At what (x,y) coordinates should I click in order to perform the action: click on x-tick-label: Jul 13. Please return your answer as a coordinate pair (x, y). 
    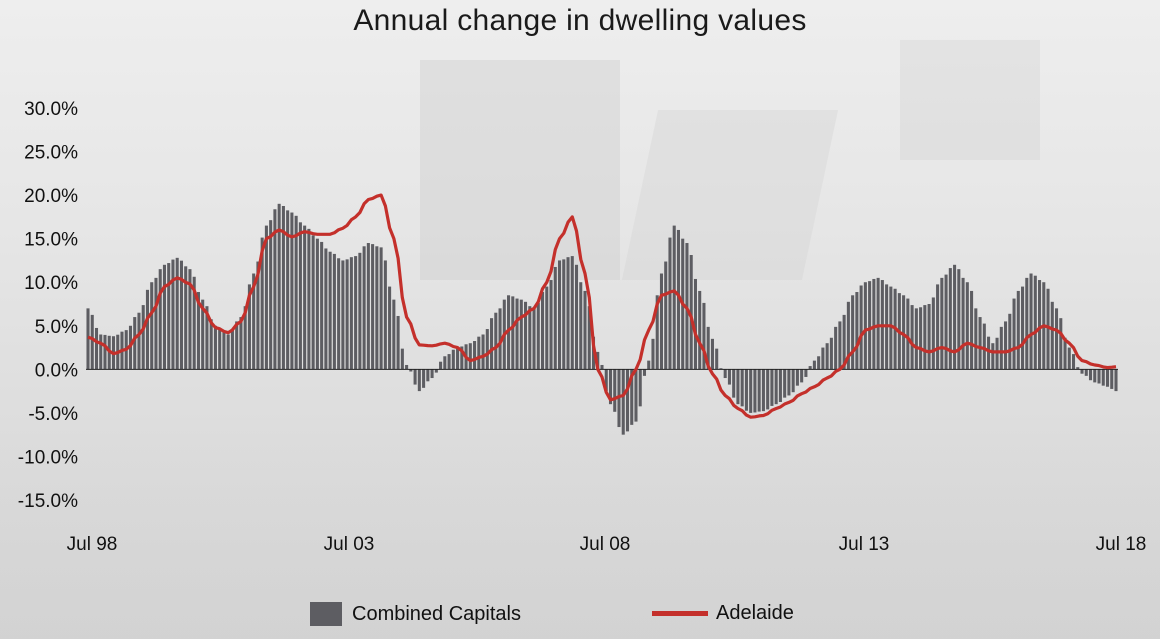
    Looking at the image, I should click on (864, 544).